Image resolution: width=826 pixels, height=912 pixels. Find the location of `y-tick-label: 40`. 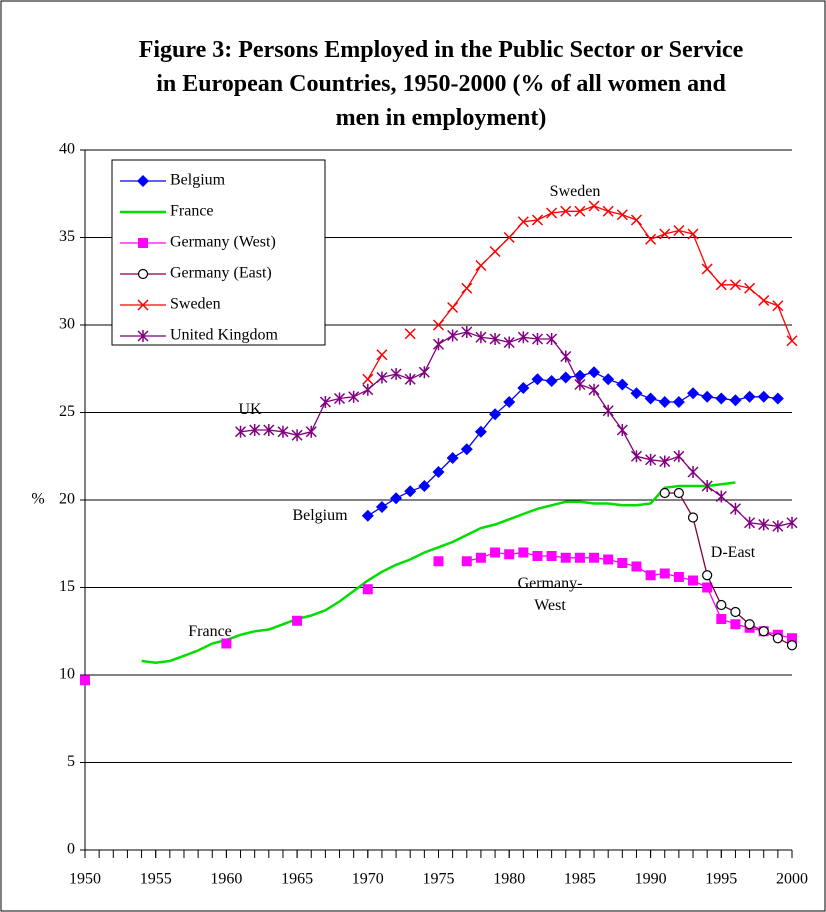

y-tick-label: 40 is located at coordinates (67, 149).